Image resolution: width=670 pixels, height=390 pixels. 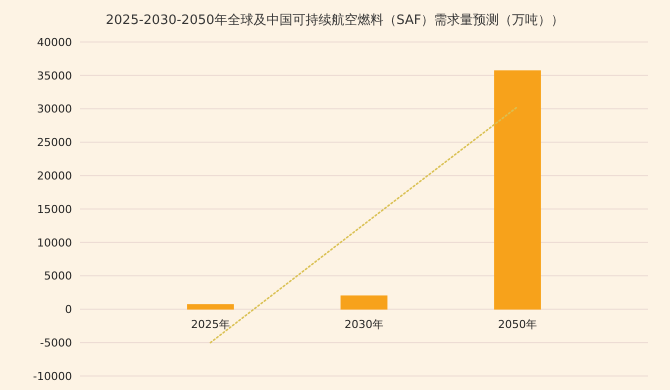 I want to click on x-tick-label: 2025年, so click(x=210, y=325).